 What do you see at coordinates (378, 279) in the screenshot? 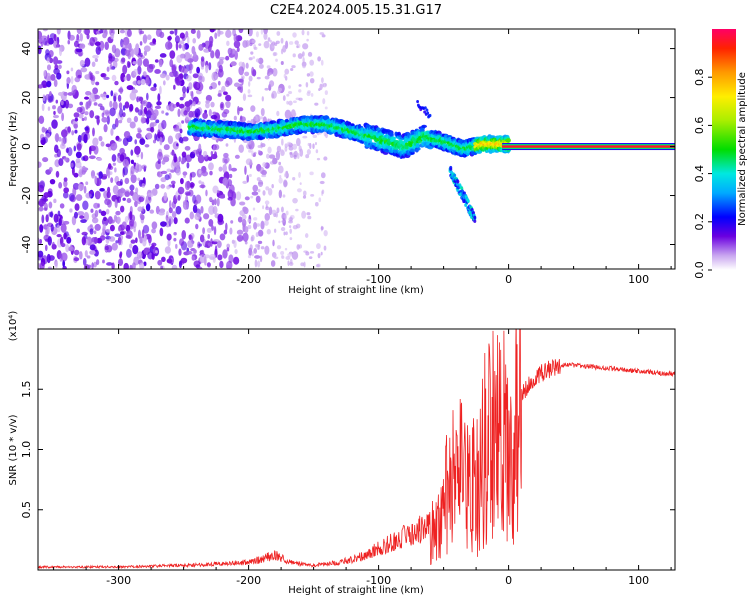
I see `spectrogram-x-tick-label: -100` at bounding box center [378, 279].